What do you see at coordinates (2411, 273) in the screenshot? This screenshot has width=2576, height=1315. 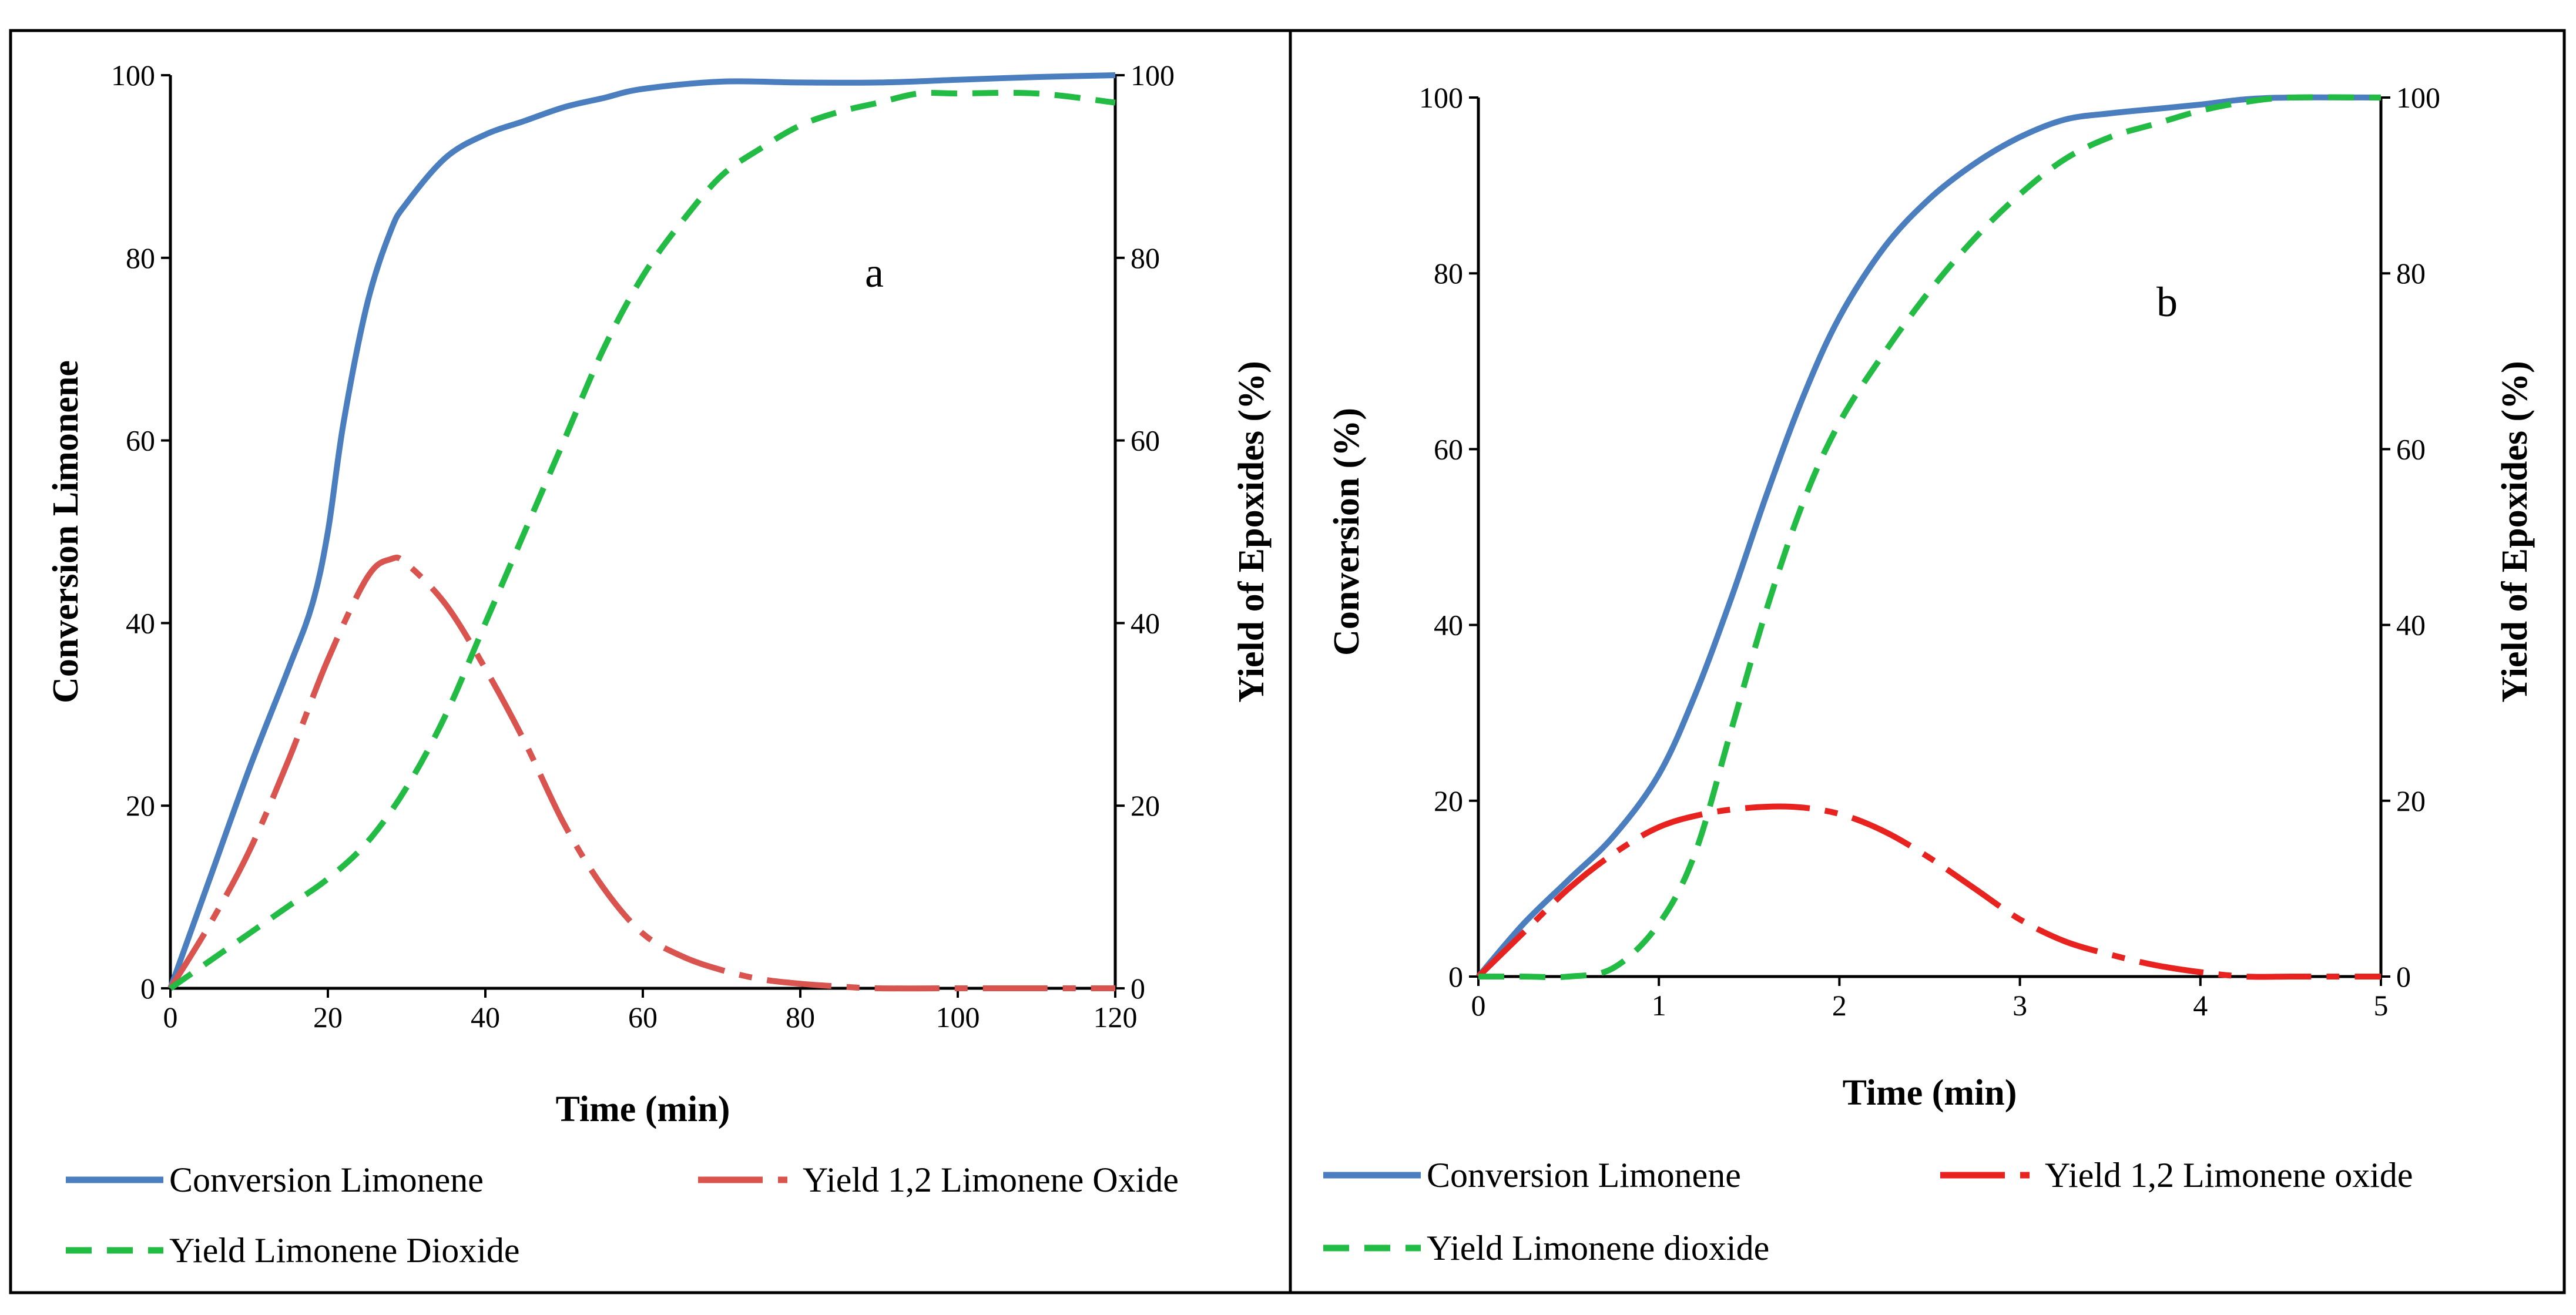 I see `panel-b-y2-tick-label: 80` at bounding box center [2411, 273].